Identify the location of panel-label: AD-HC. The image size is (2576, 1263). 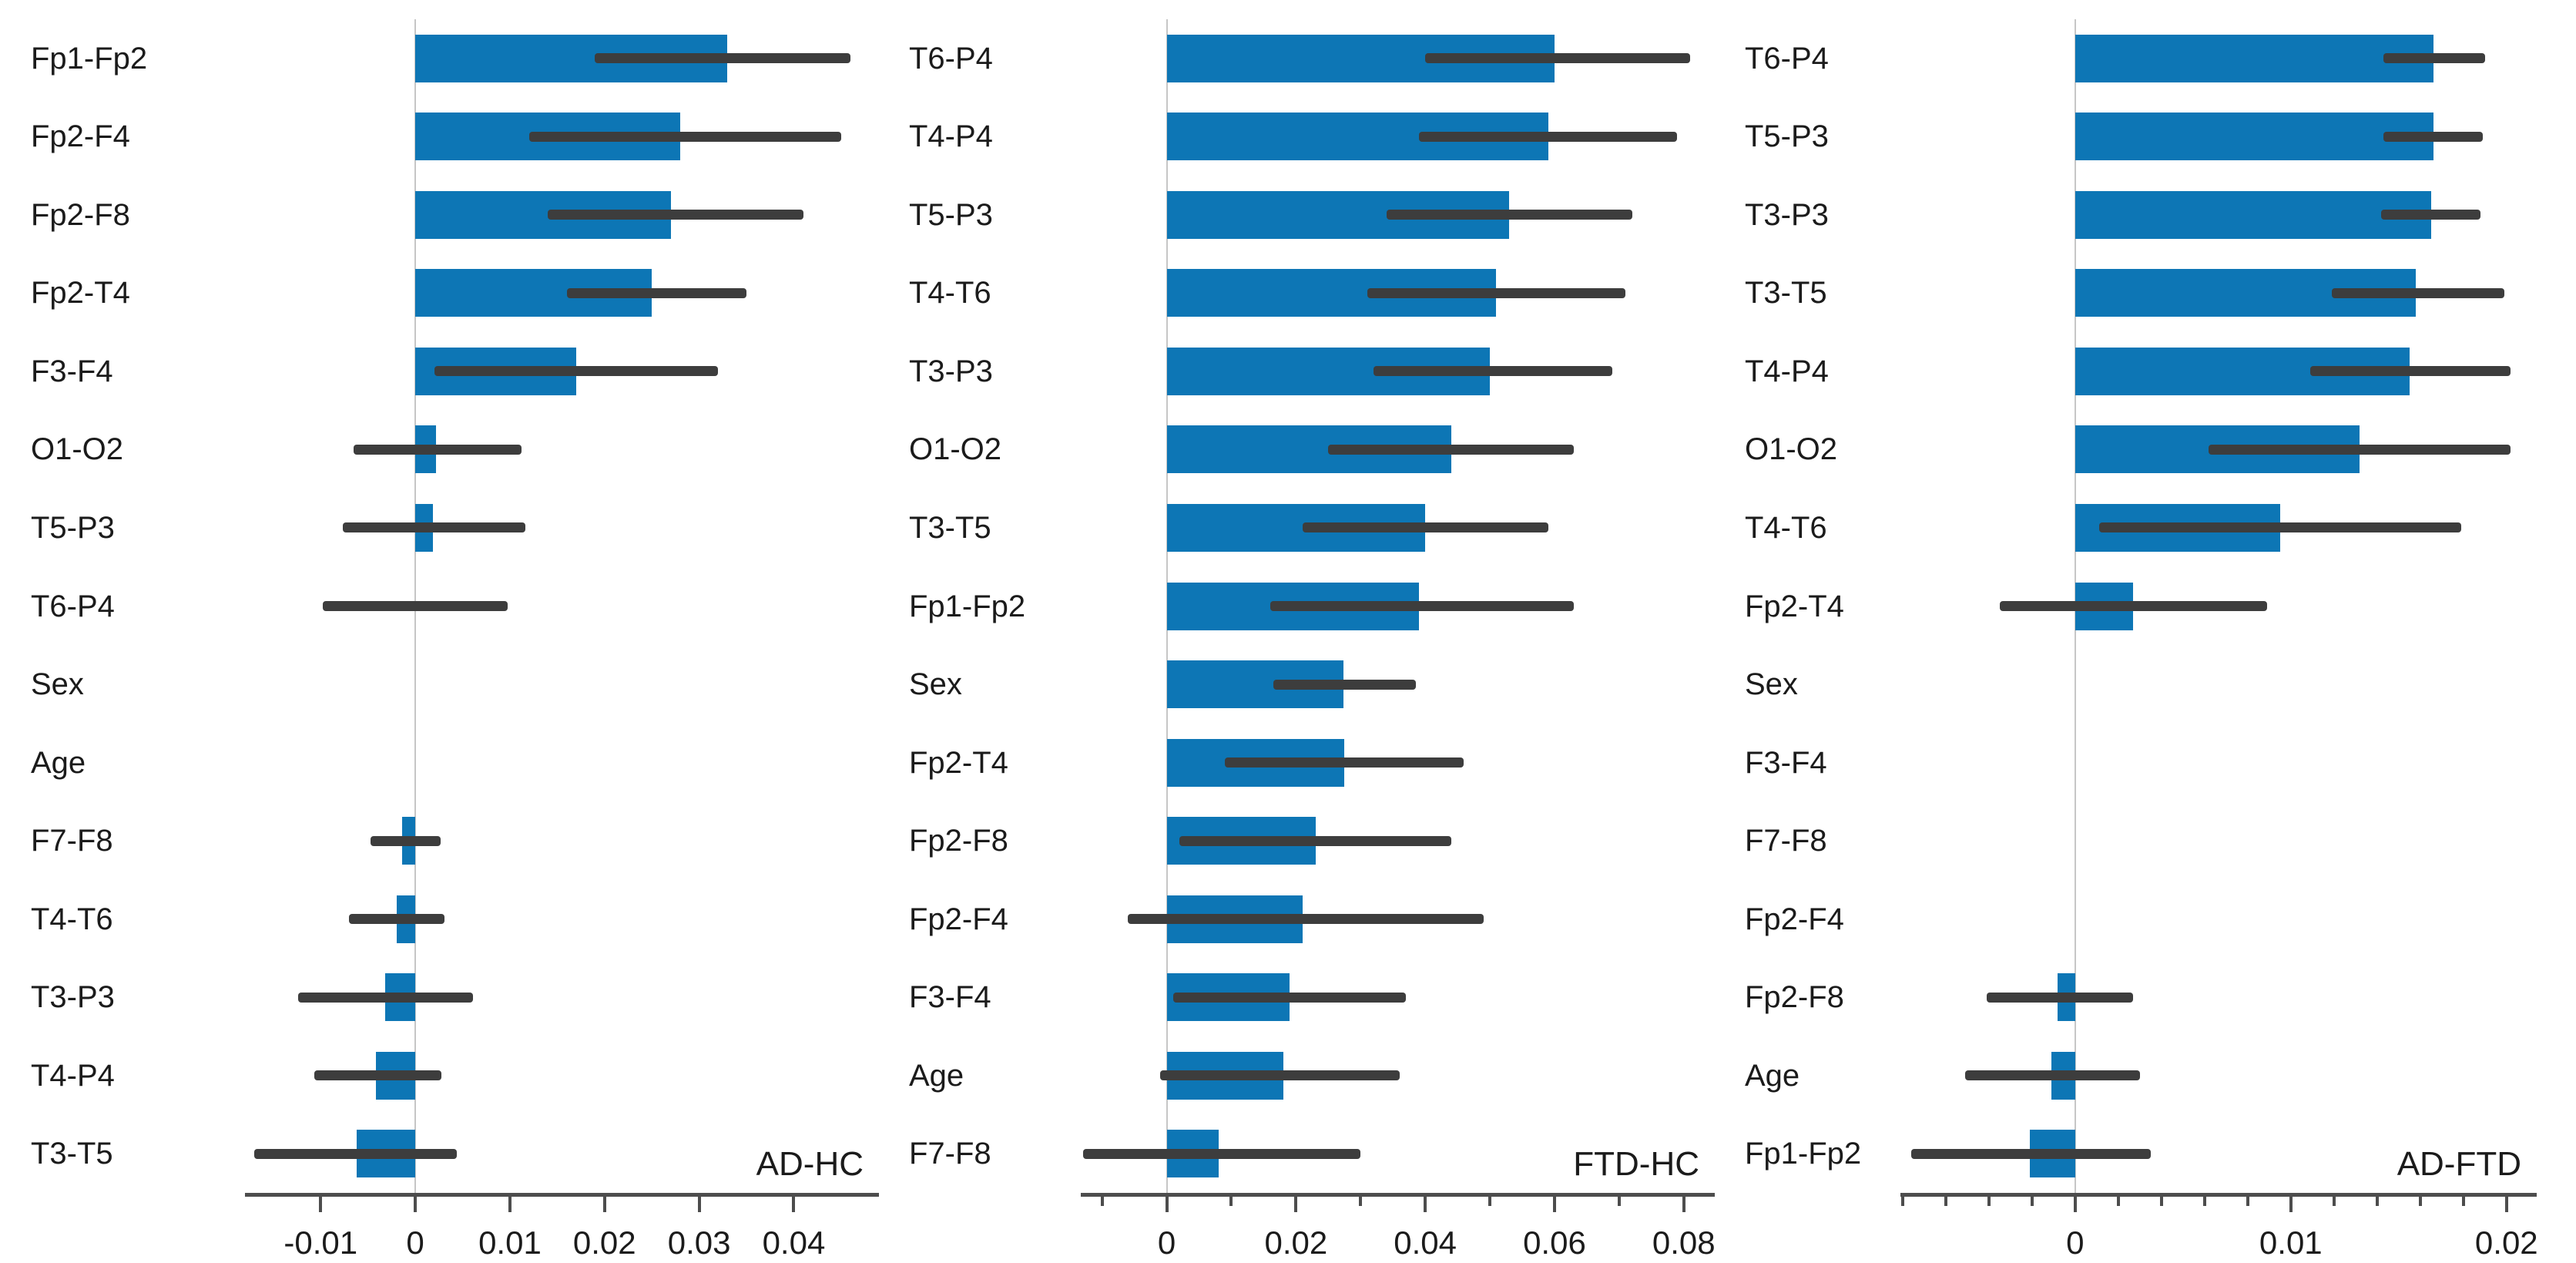
(810, 1164).